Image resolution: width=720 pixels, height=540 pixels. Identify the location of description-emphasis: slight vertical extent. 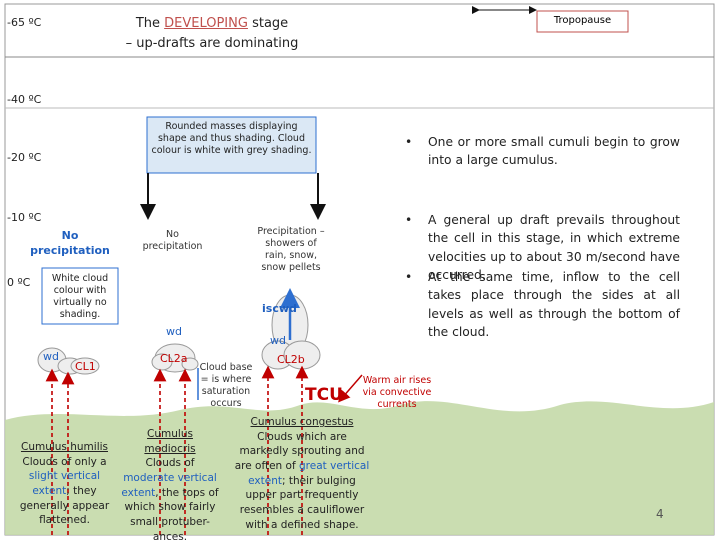
(64, 484).